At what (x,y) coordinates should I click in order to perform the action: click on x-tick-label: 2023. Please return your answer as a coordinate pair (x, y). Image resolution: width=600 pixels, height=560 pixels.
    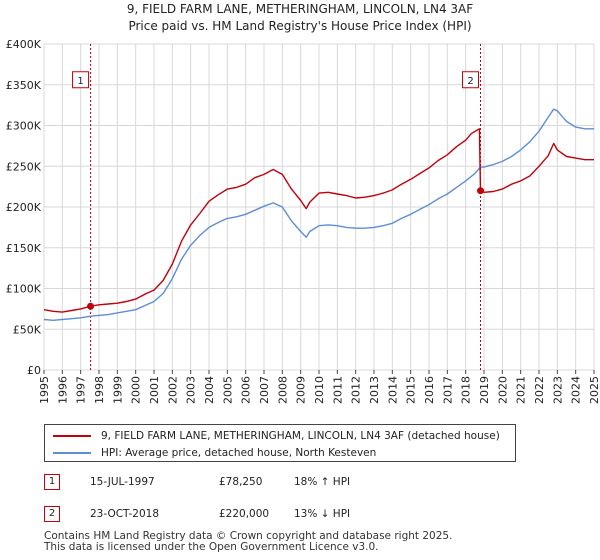
    Looking at the image, I should click on (557, 390).